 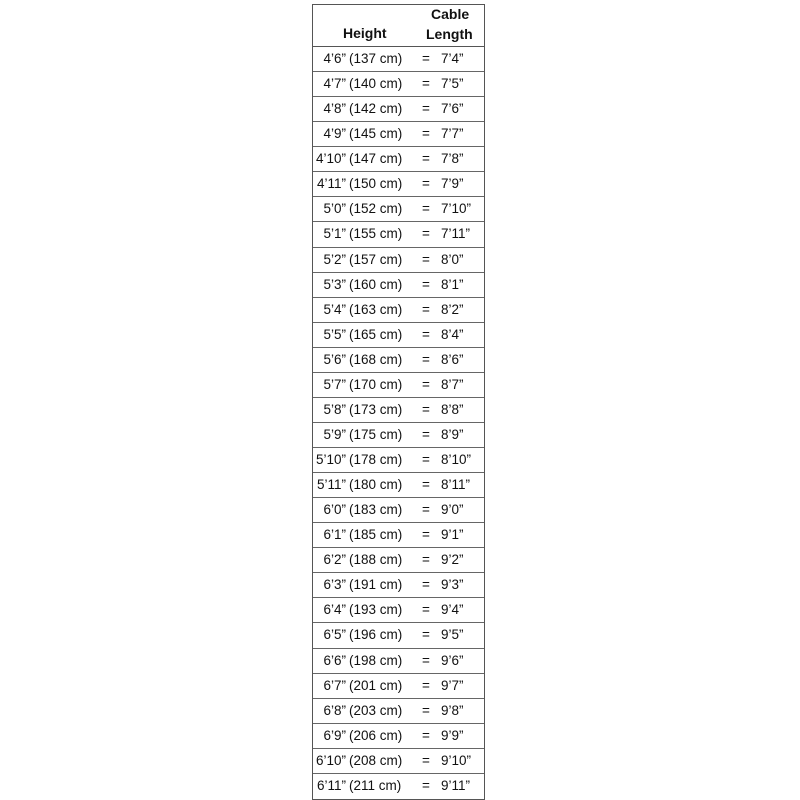 What do you see at coordinates (376, 485) in the screenshot?
I see `height-cm: (180 cm)` at bounding box center [376, 485].